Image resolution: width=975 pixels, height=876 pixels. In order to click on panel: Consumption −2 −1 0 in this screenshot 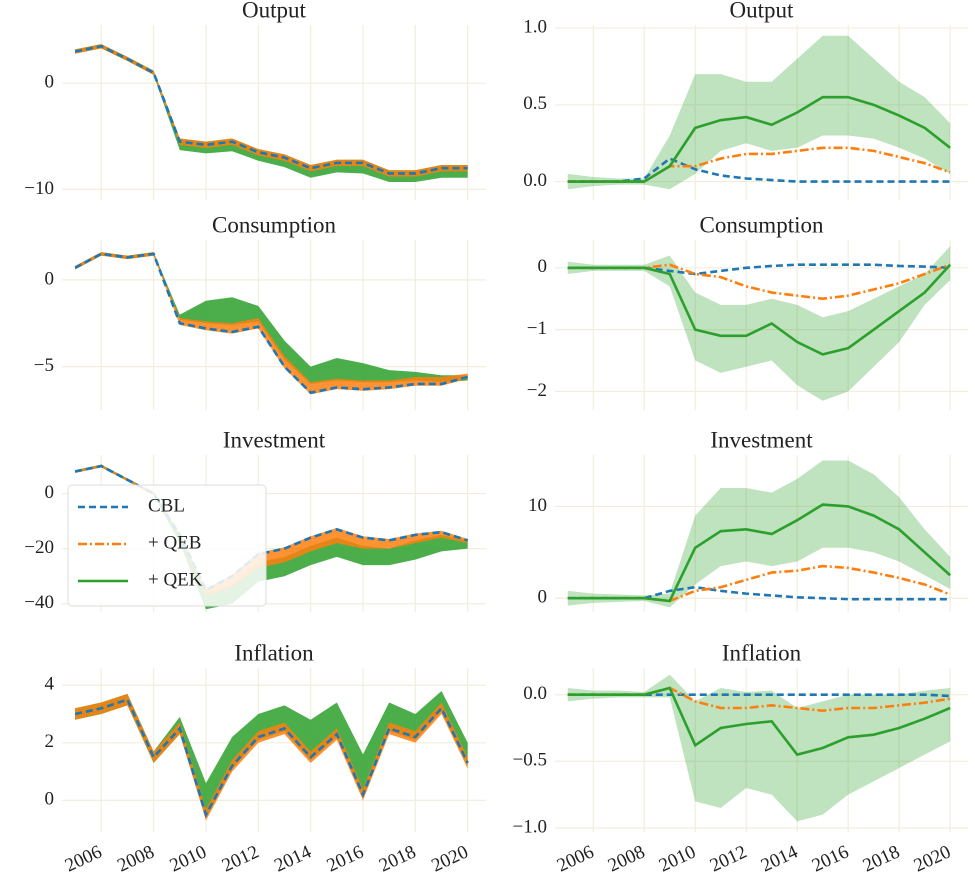, I will do `click(747, 311)`.